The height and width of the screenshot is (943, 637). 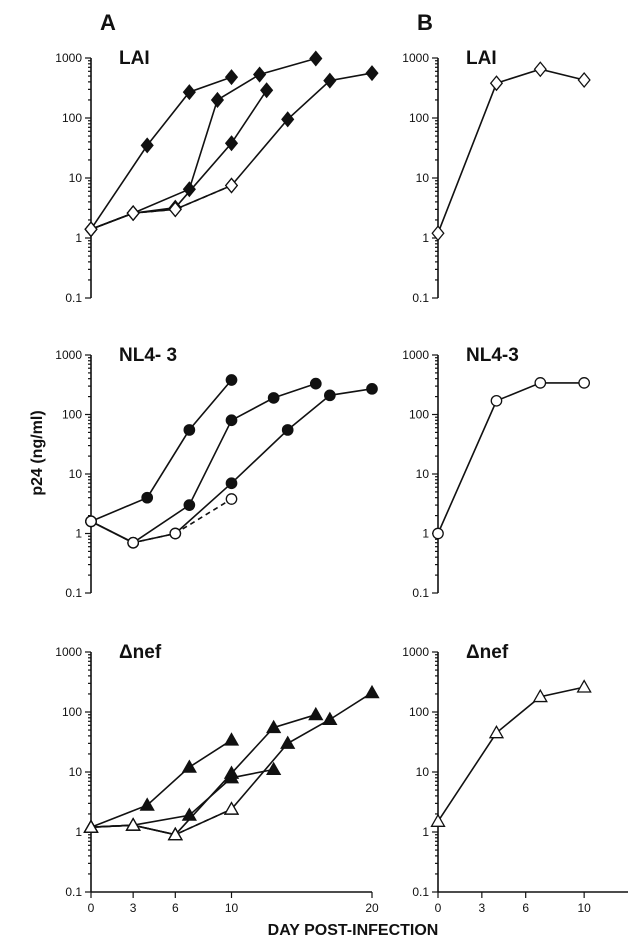 What do you see at coordinates (492, 355) in the screenshot?
I see `panel-label: NL4-3` at bounding box center [492, 355].